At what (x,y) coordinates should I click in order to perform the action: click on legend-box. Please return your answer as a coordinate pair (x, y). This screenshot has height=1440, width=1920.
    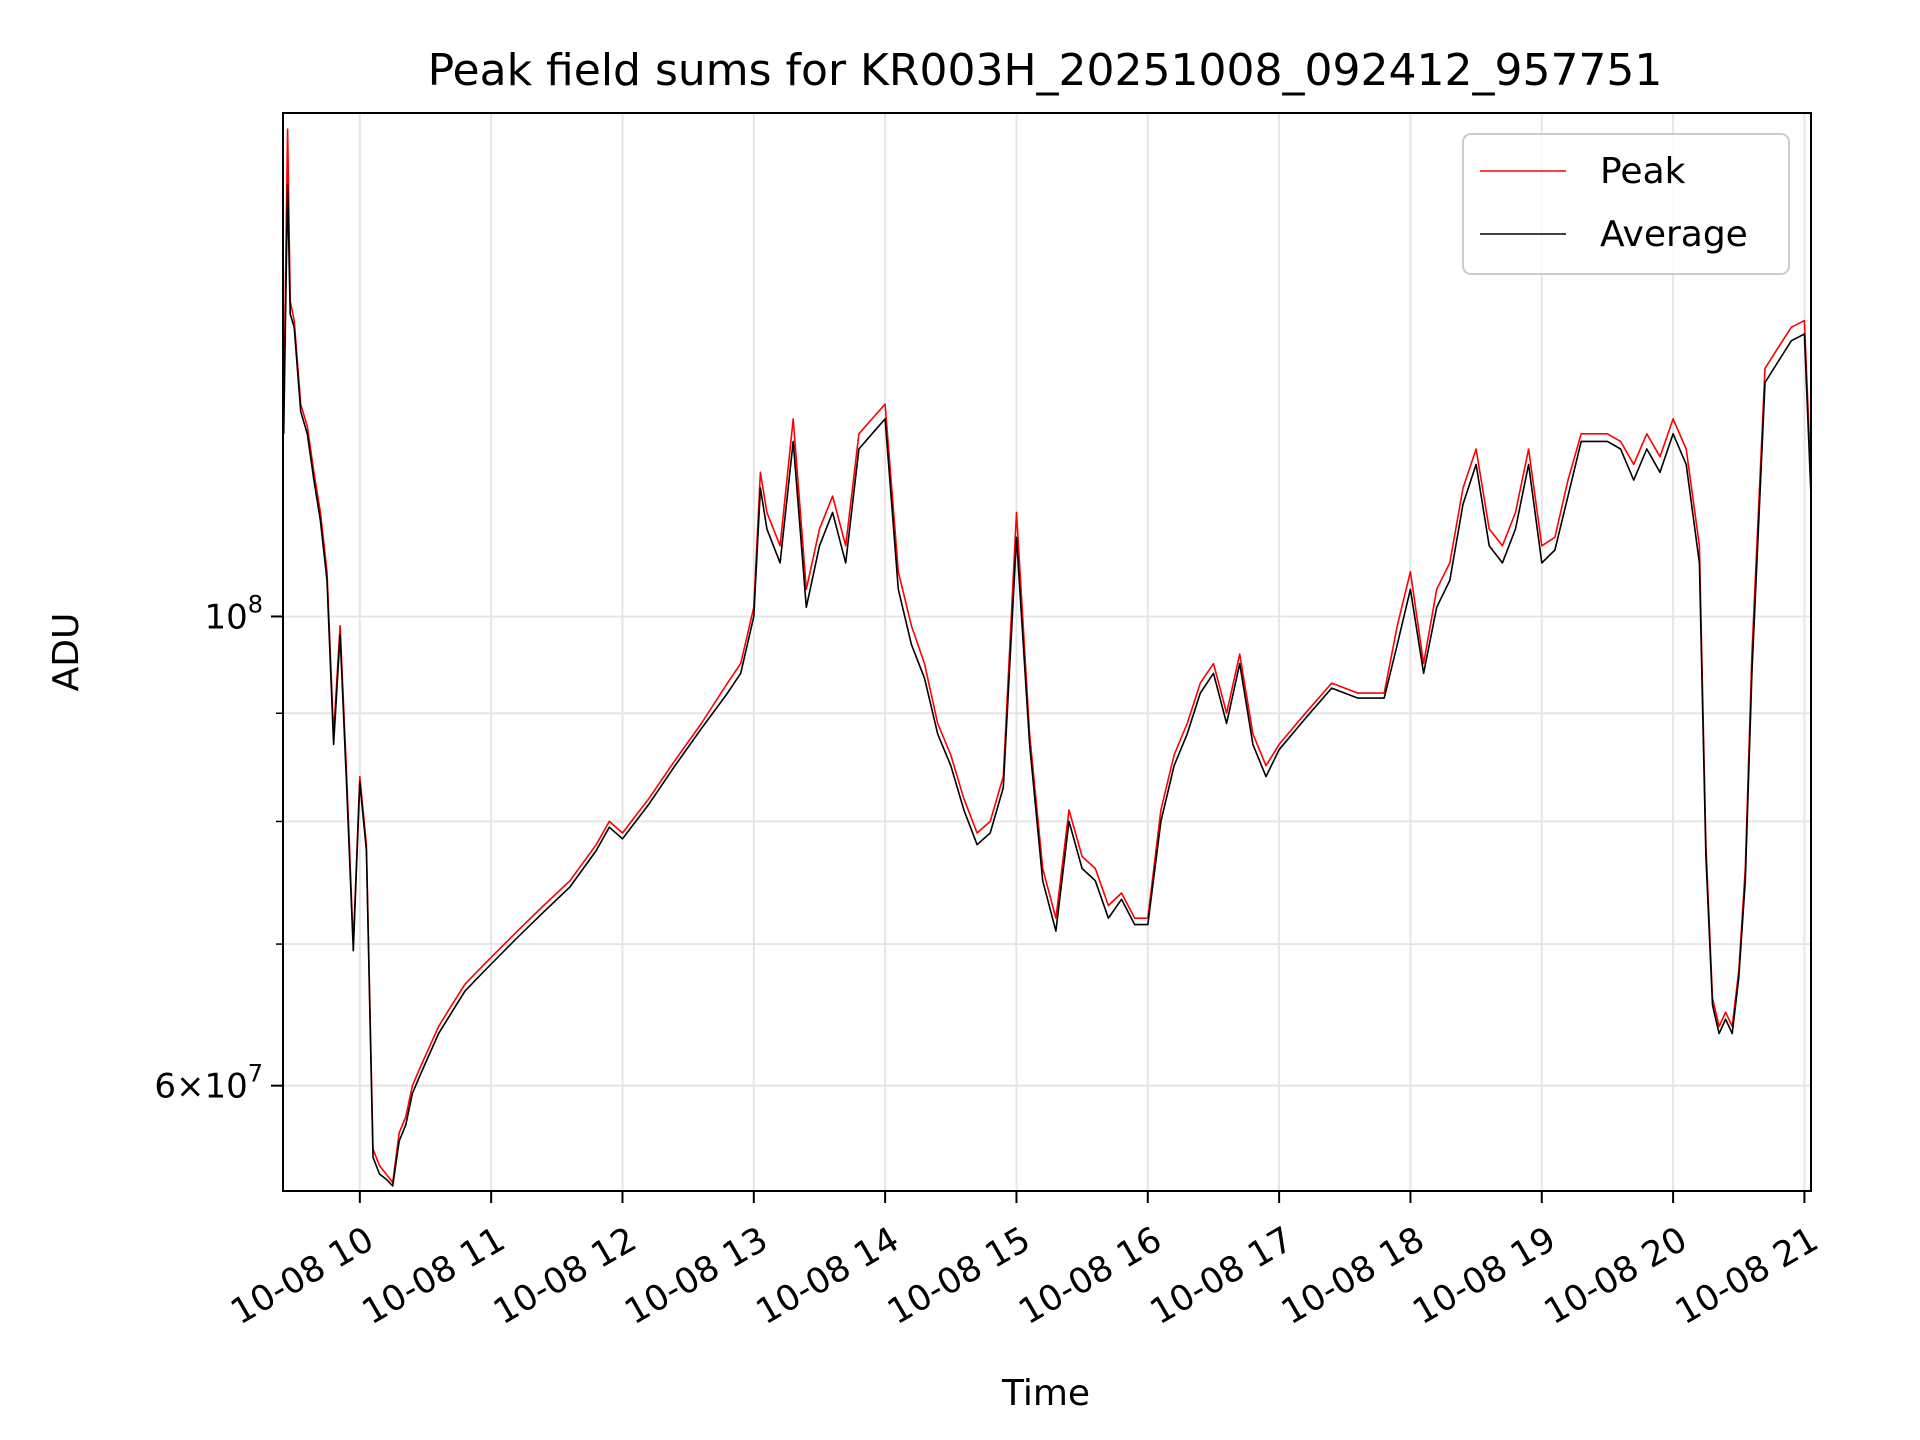
    Looking at the image, I should click on (1626, 204).